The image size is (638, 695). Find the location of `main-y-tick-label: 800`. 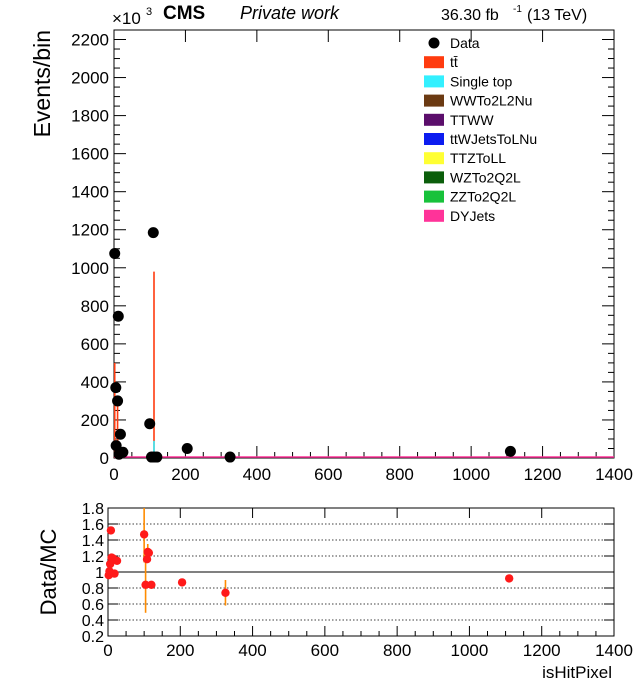

main-y-tick-label: 800 is located at coordinates (95, 306).